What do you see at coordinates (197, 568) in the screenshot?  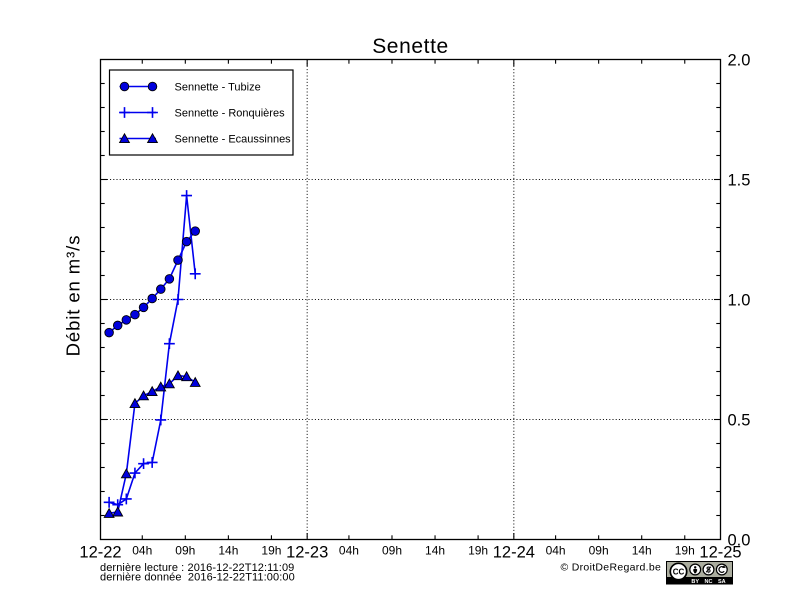 I see `svg-text:dernière lecture : 2016-12-22T: dernière lecture : 2016-12-22T12:11:09` at bounding box center [197, 568].